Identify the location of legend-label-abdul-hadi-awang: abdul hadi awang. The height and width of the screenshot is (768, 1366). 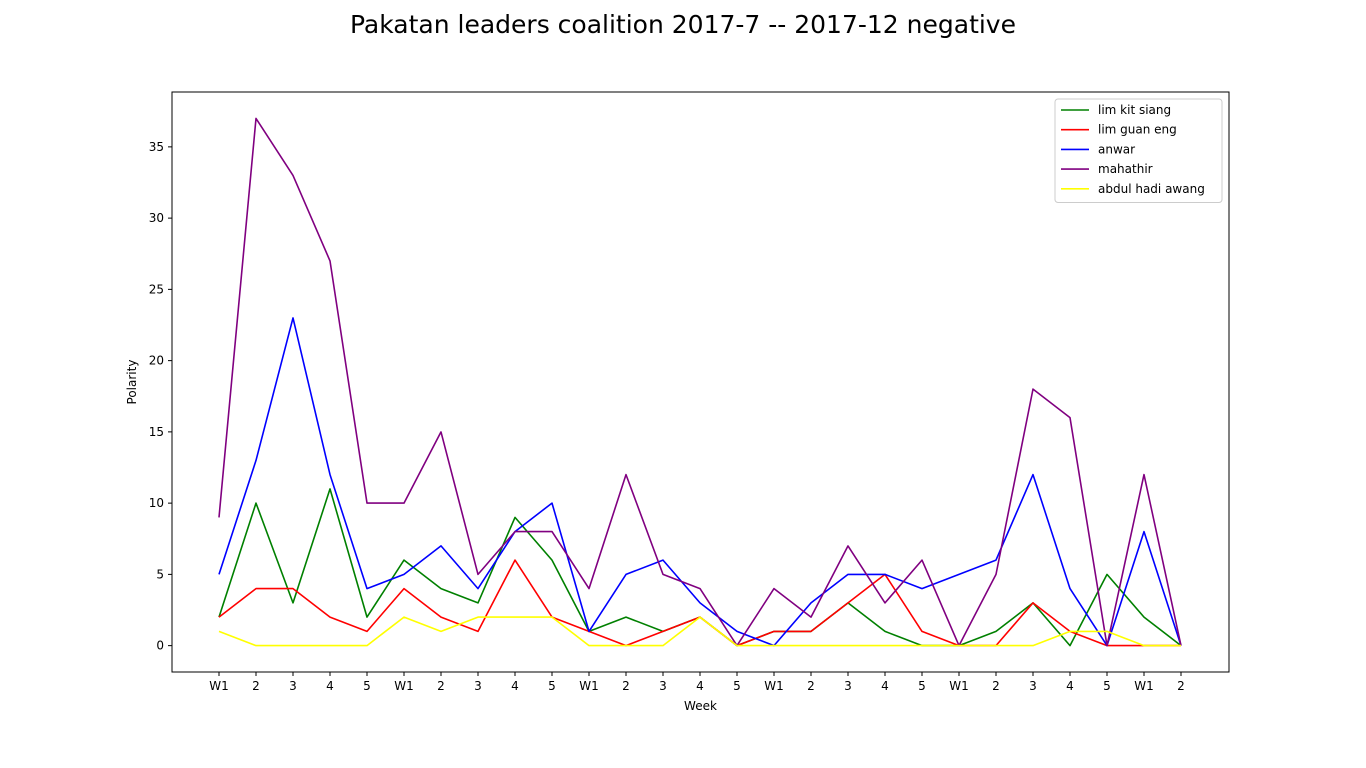
(1151, 189).